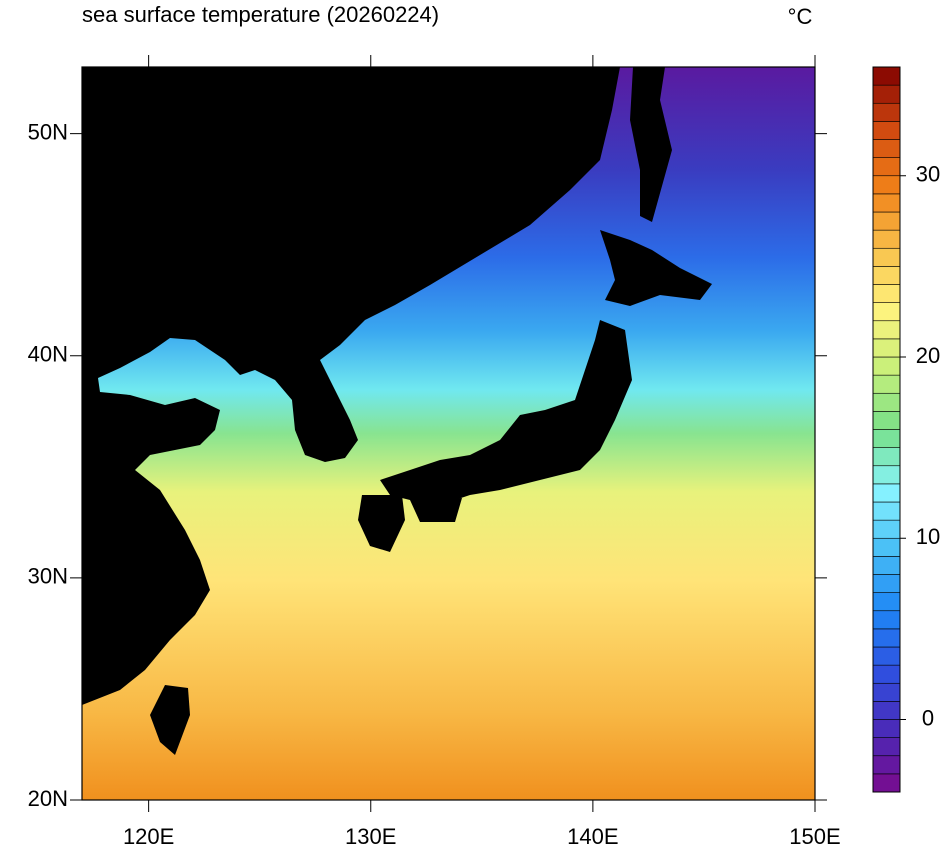 The height and width of the screenshot is (858, 941). I want to click on x-tick-label: 150E, so click(814, 836).